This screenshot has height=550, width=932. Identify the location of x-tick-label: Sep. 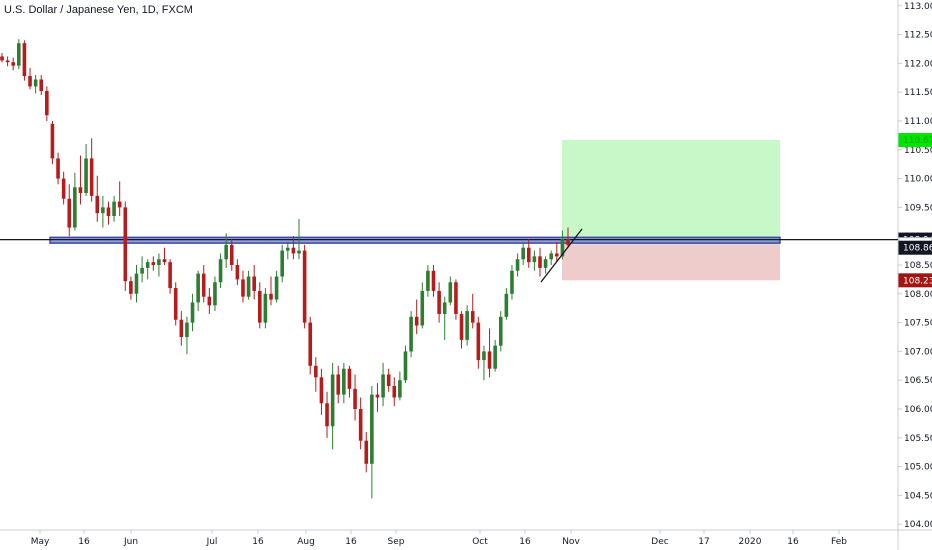
(396, 542).